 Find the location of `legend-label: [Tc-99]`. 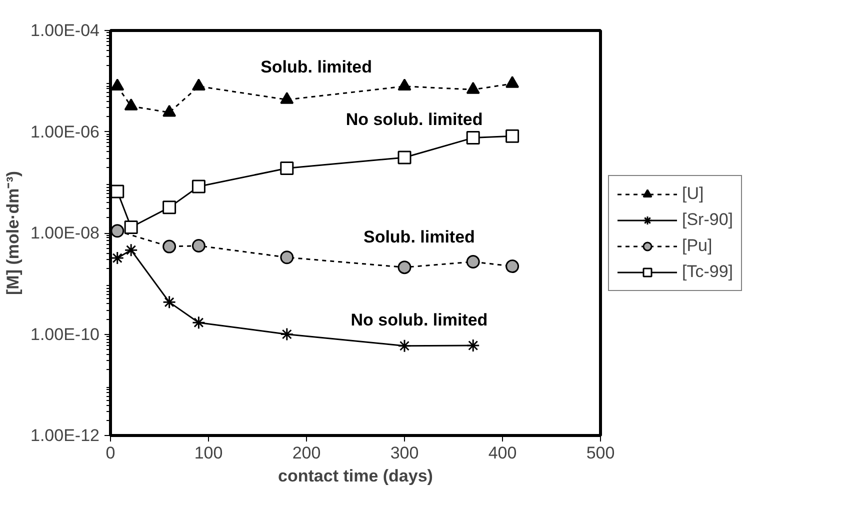

legend-label: [Tc-99] is located at coordinates (708, 272).